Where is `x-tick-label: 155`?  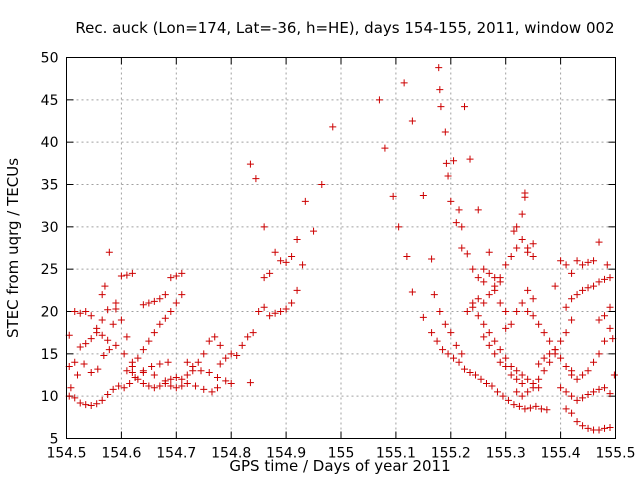 x-tick-label: 155 is located at coordinates (341, 454).